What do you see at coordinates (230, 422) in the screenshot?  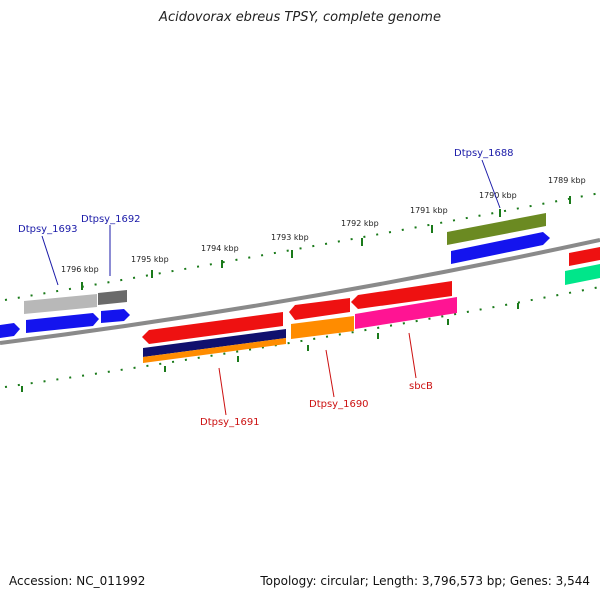 I see `gene-label-dtpsy-1691: Dtpsy_1691` at bounding box center [230, 422].